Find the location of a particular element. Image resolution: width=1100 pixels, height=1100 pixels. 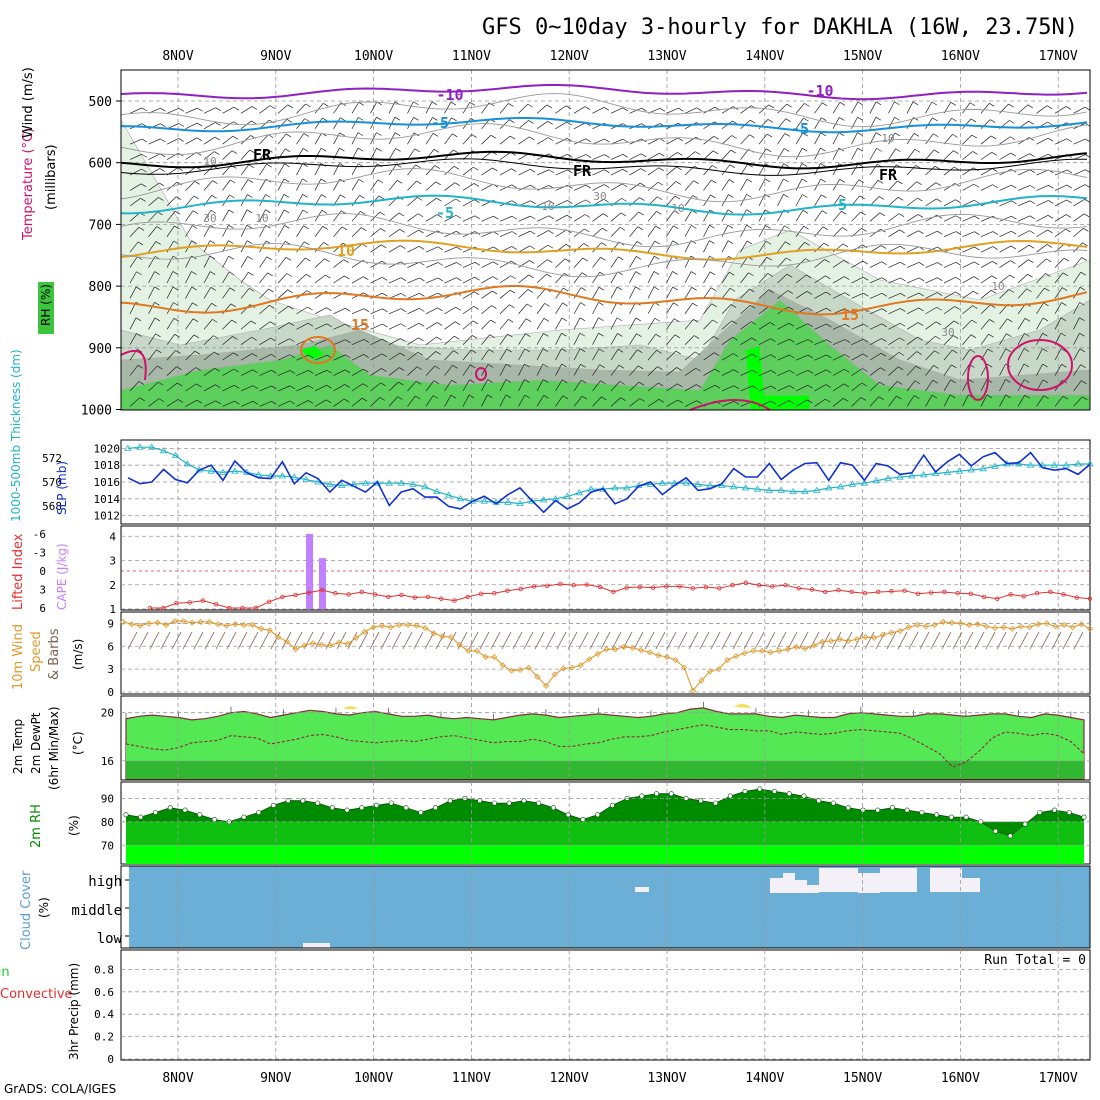

slp-tick: 1014 is located at coordinates (107, 499).